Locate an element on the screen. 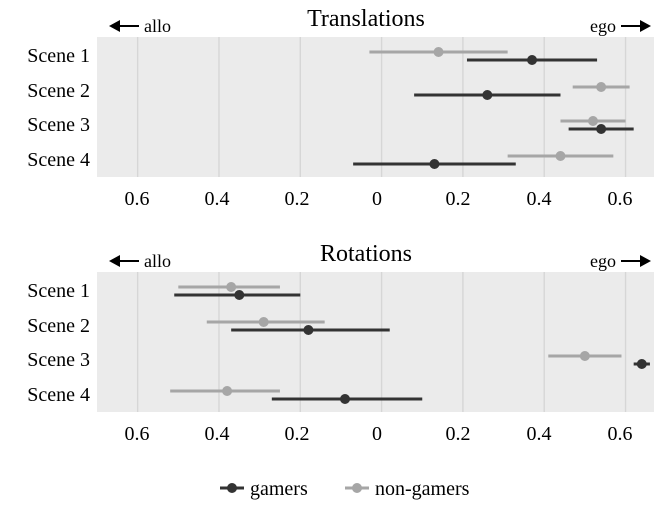 This screenshot has width=661, height=509. legend-label: non-gamers is located at coordinates (422, 489).